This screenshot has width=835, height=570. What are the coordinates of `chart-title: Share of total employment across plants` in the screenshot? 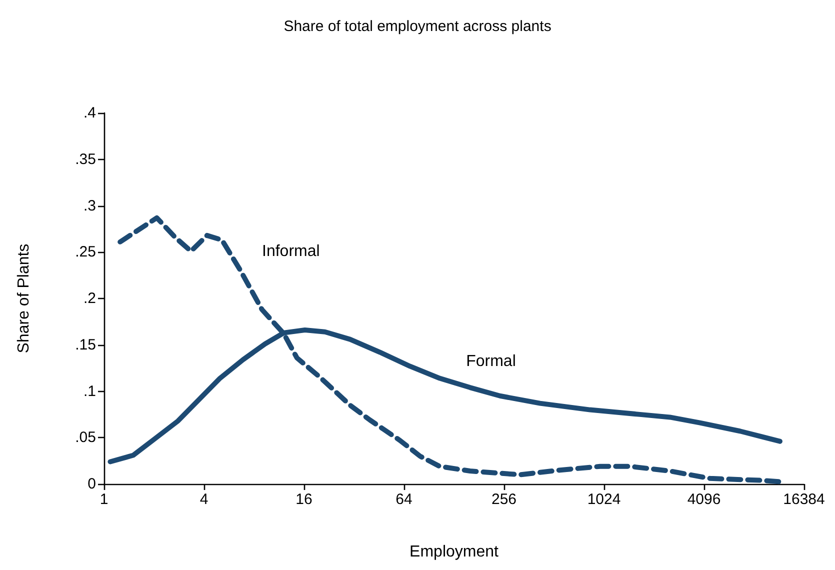 It's located at (418, 26).